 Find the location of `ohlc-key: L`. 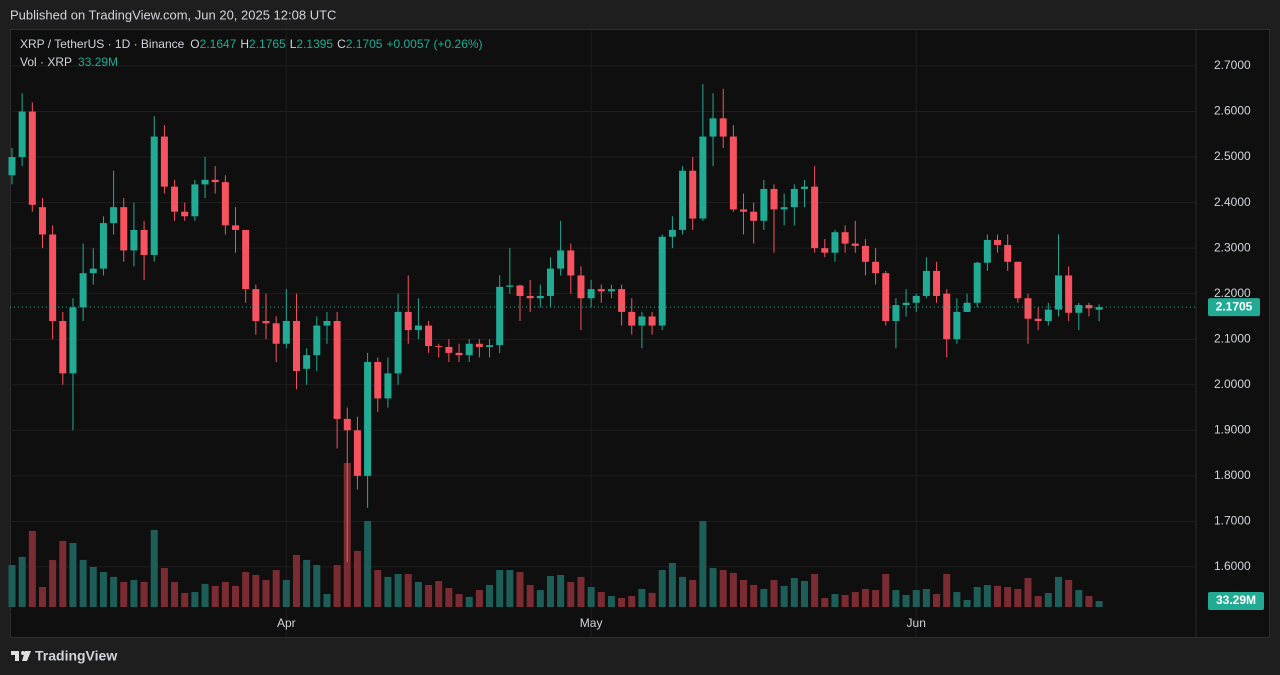

ohlc-key: L is located at coordinates (293, 44).